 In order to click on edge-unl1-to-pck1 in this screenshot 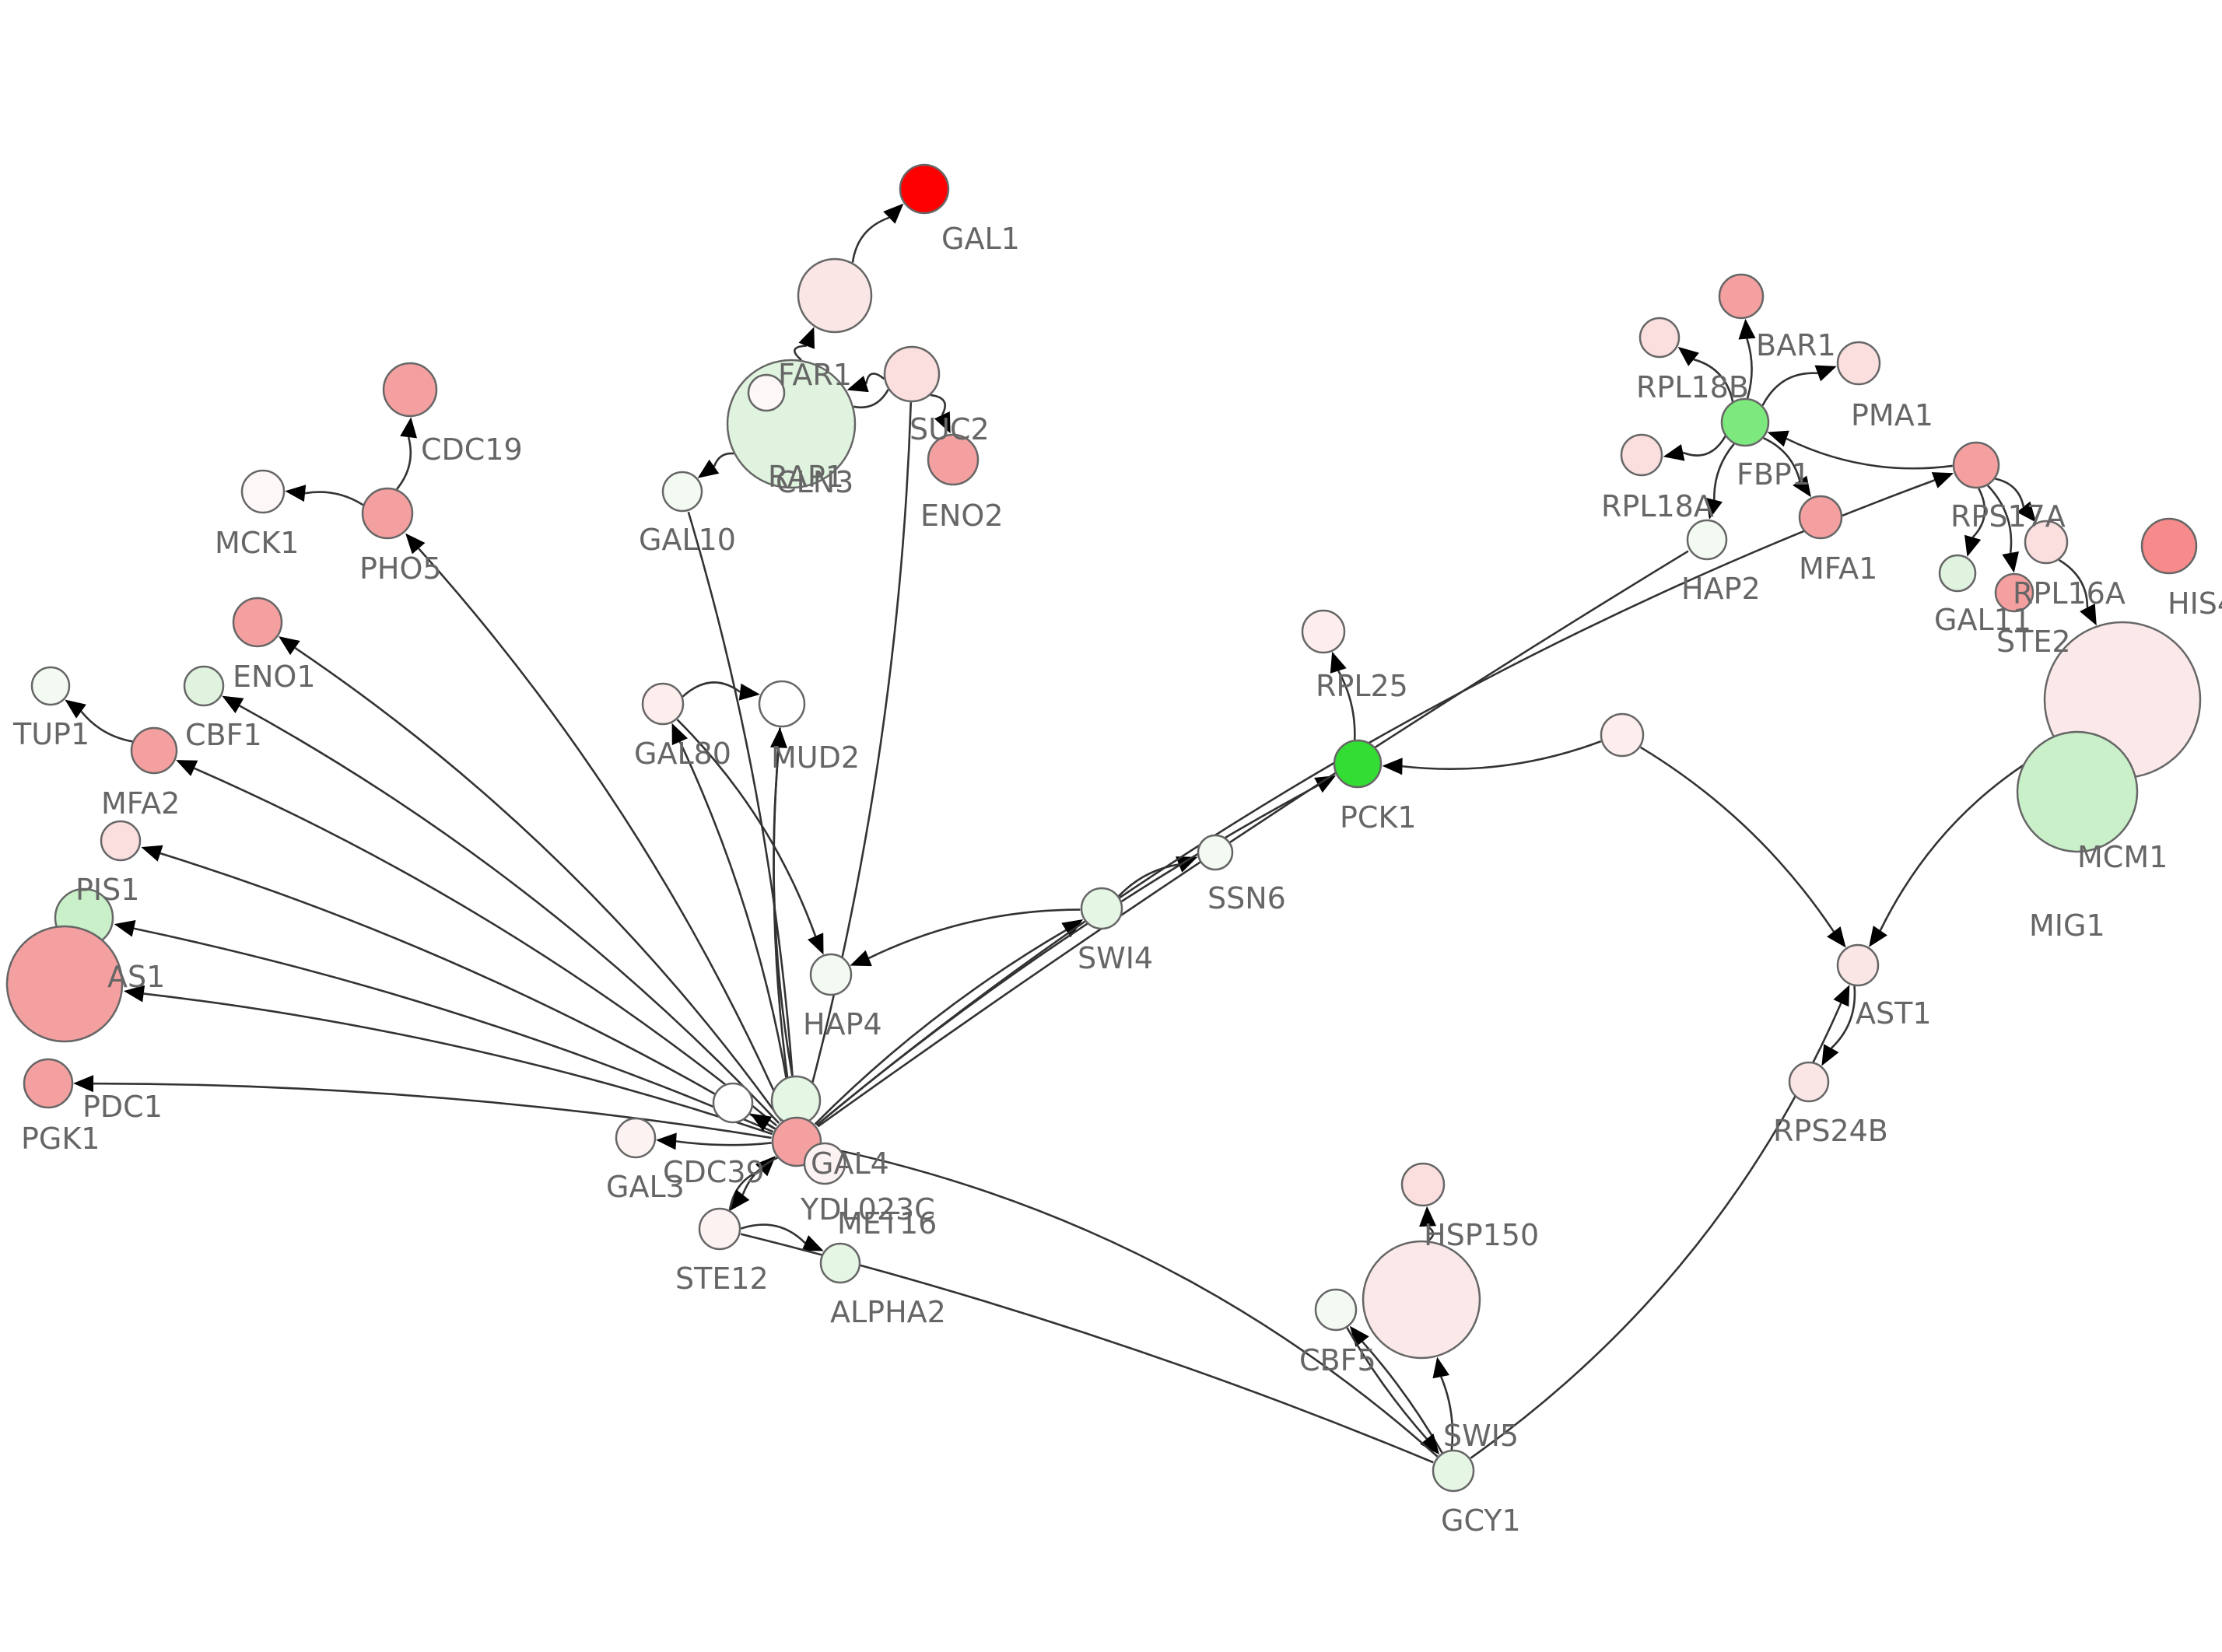, I will do `click(1502, 755)`.